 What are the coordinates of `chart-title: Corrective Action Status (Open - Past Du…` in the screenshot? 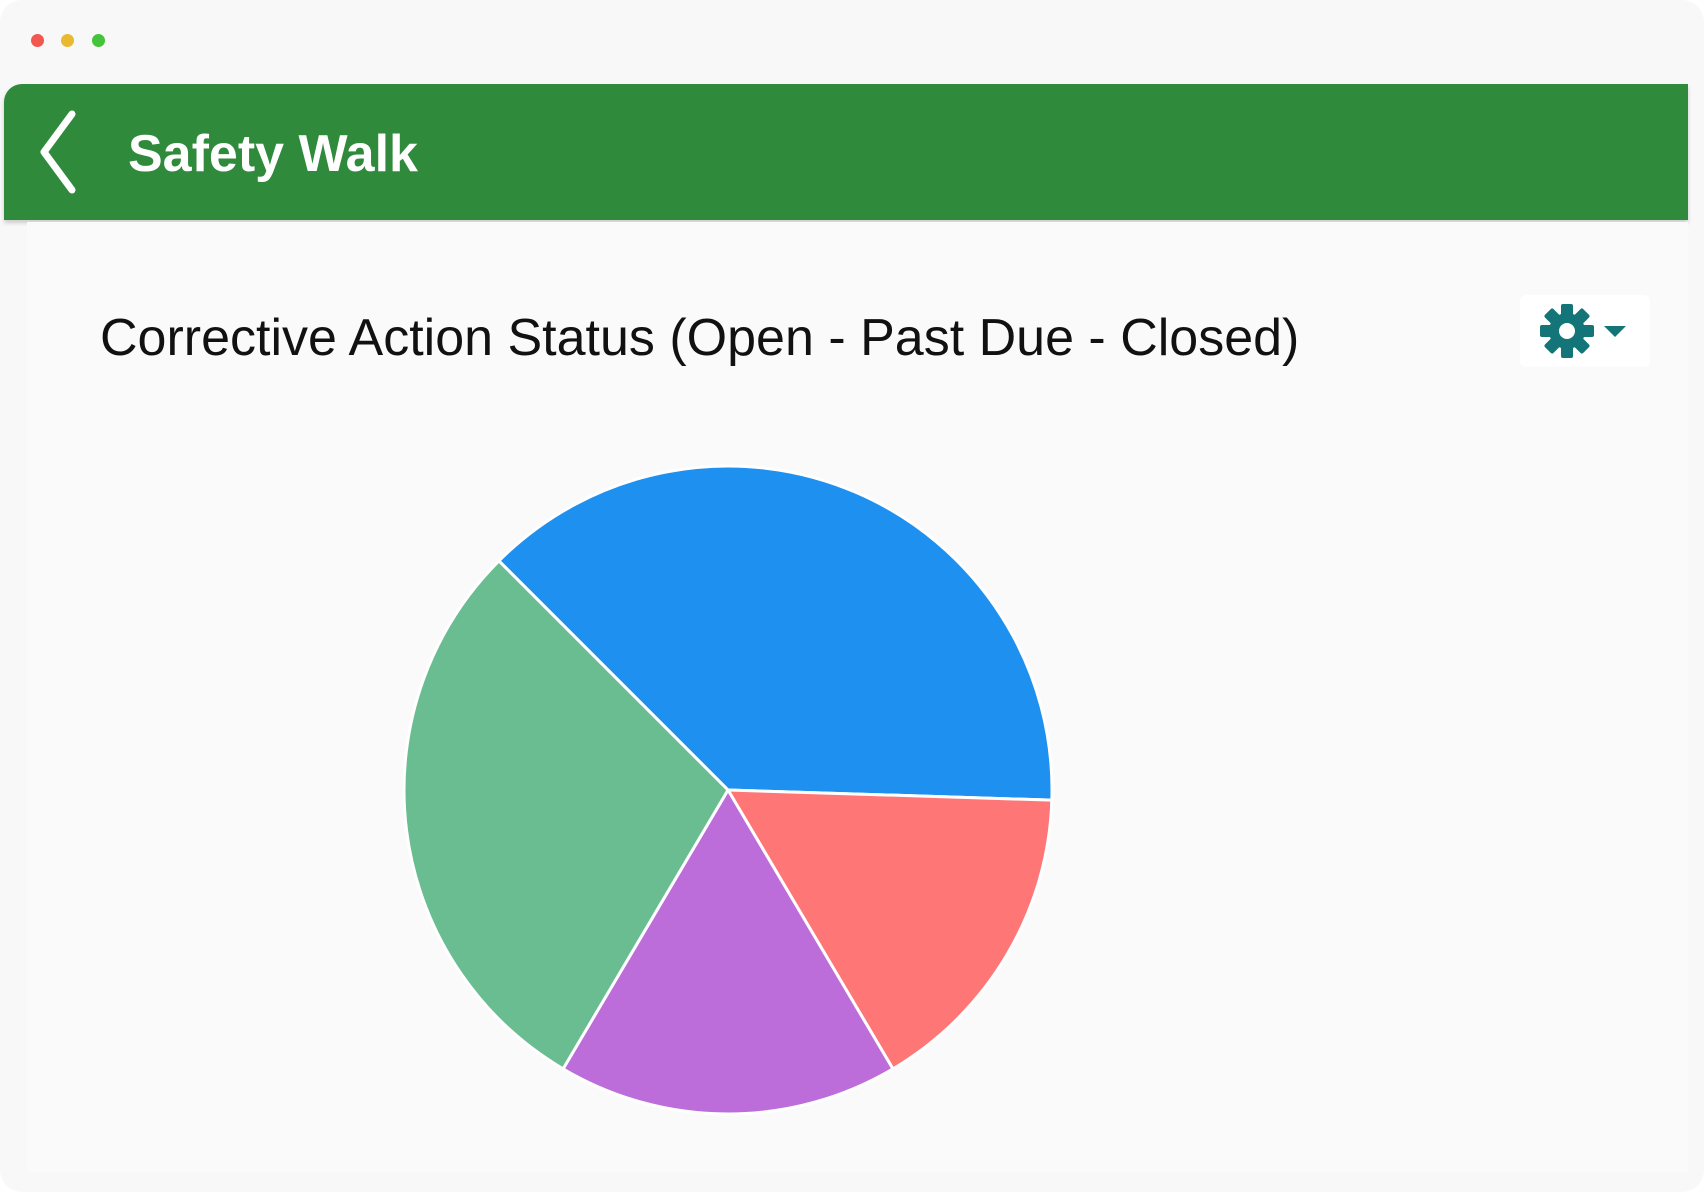 It's located at (700, 338).